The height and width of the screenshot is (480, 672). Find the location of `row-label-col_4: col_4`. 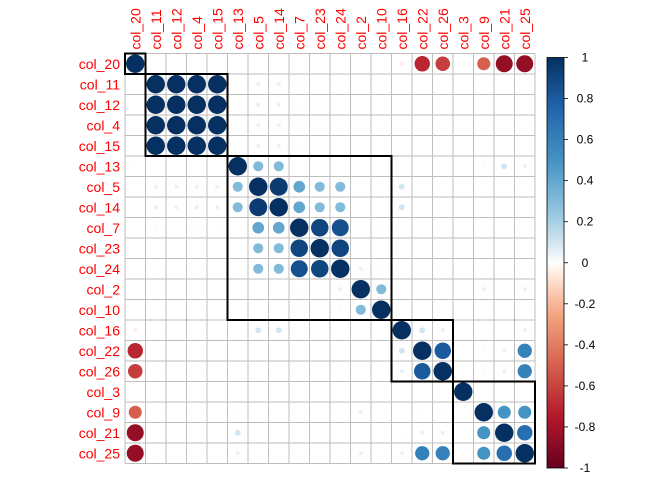

row-label-col_4: col_4 is located at coordinates (104, 125).